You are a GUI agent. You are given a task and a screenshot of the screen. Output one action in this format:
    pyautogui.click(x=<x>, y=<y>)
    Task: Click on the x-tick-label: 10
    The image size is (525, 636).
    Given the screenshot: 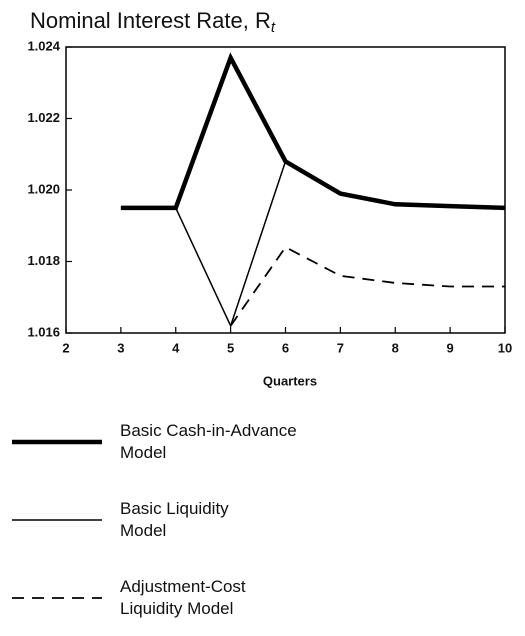 What is the action you would take?
    pyautogui.click(x=505, y=347)
    